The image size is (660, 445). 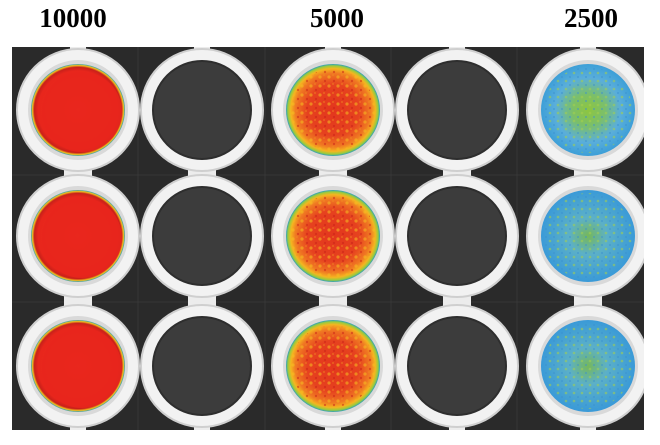 I want to click on well-empty-r1-c2, so click(x=202, y=110).